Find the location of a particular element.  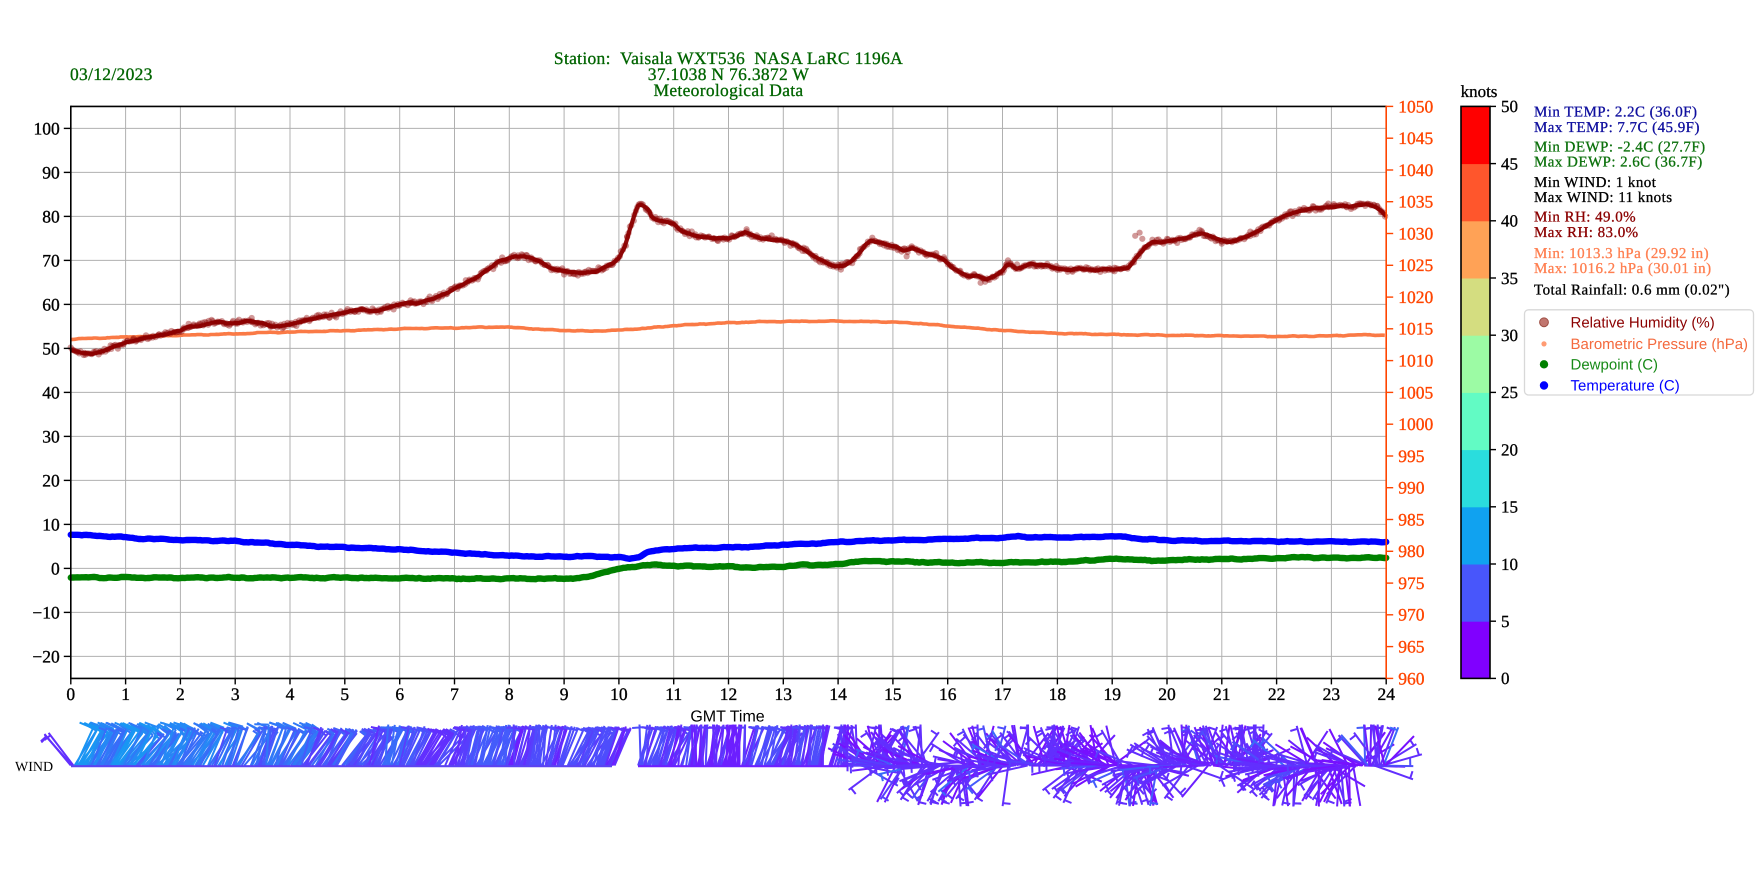

svg-text: 90 is located at coordinates (51, 172).